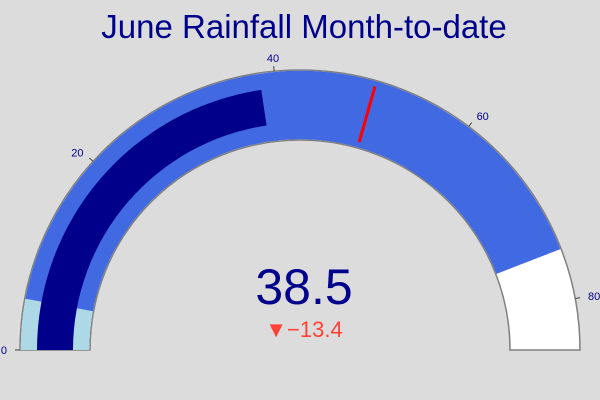 The height and width of the screenshot is (400, 600). I want to click on gauge-tick-label-0: 0, so click(4, 351).